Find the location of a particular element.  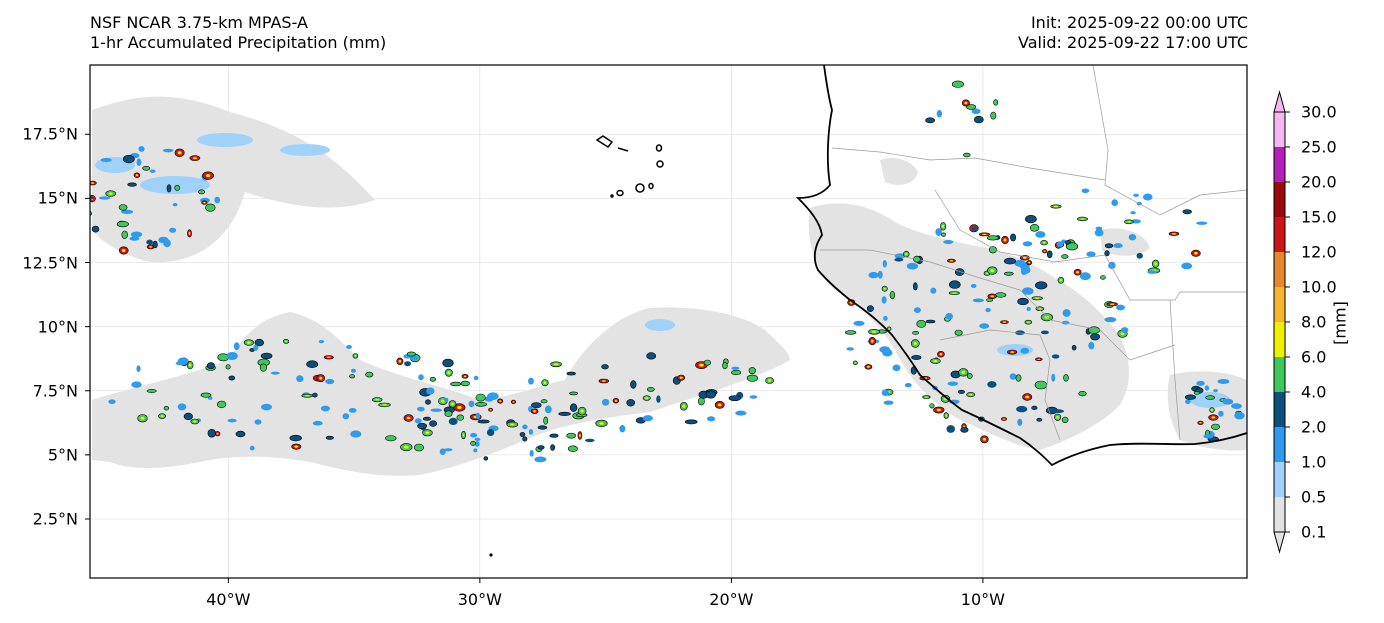

colorbar-unit-label: [mm] is located at coordinates (1340, 323).